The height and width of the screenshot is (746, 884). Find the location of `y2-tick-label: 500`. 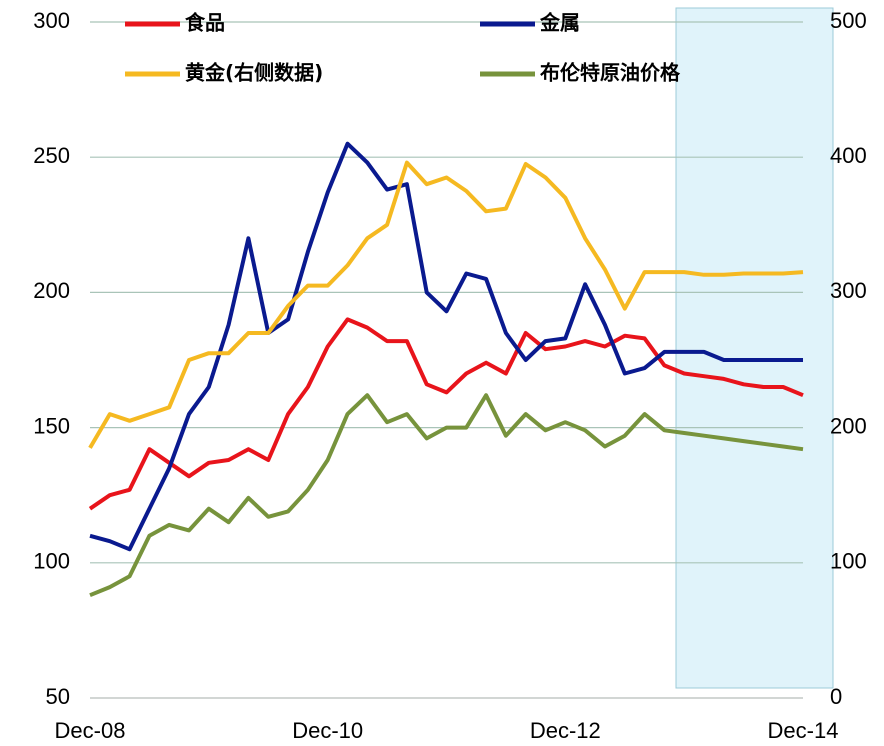

y2-tick-label: 500 is located at coordinates (848, 20).